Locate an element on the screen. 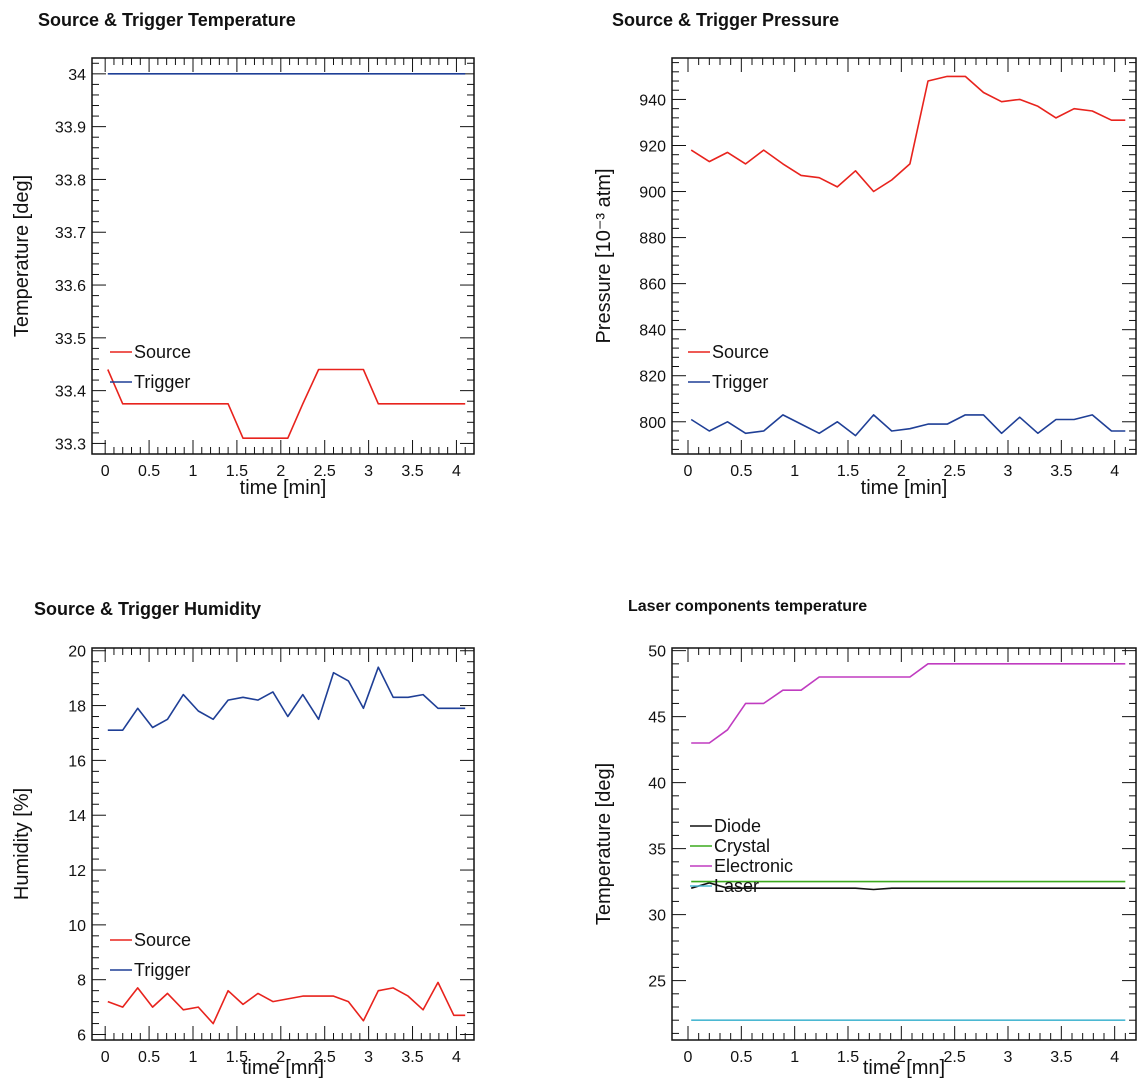  y-tick-label: 18 is located at coordinates (77, 707).